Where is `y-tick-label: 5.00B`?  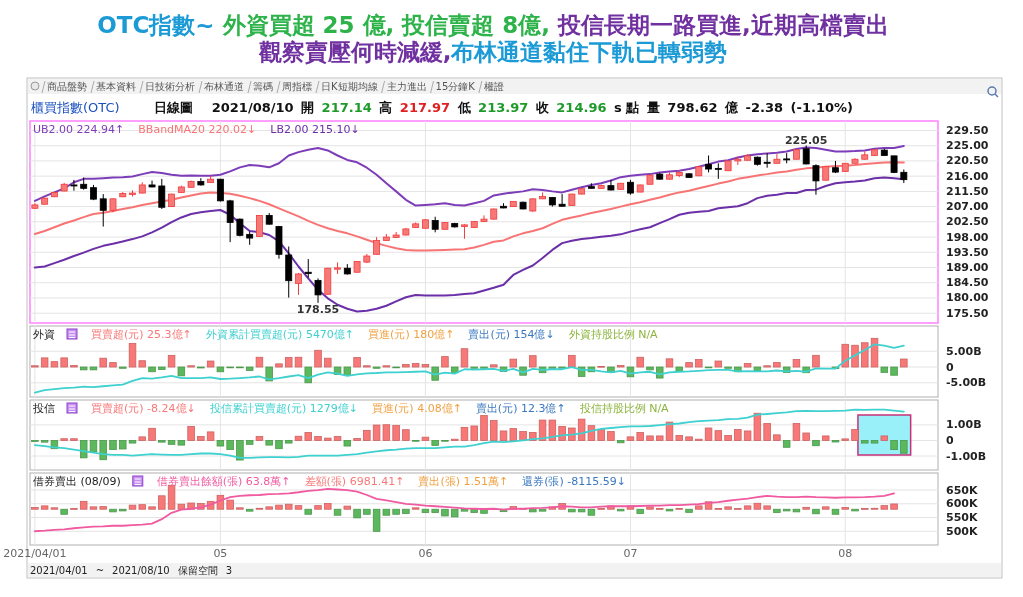
y-tick-label: 5.00B is located at coordinates (964, 351).